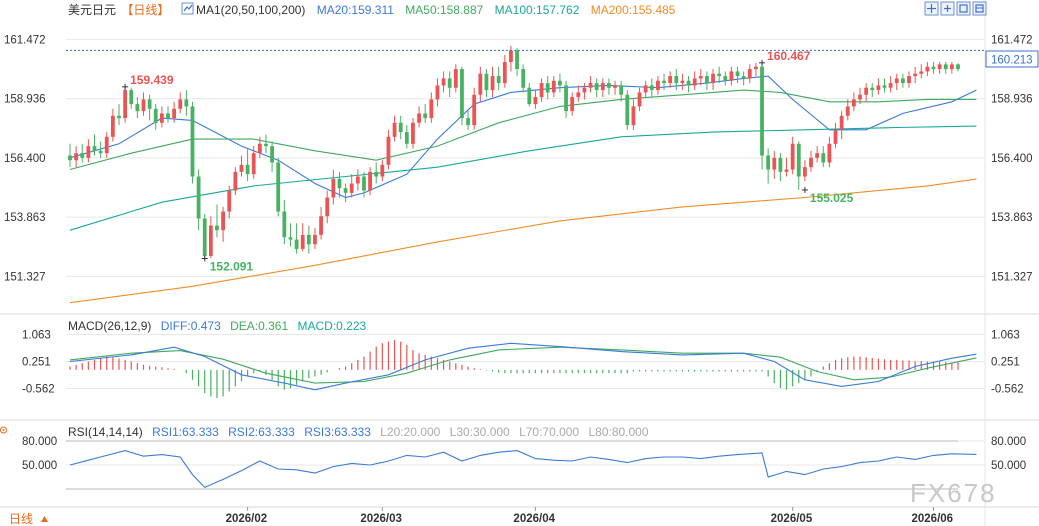 This screenshot has width=1039, height=526. I want to click on zoom-in-icon, so click(931, 8).